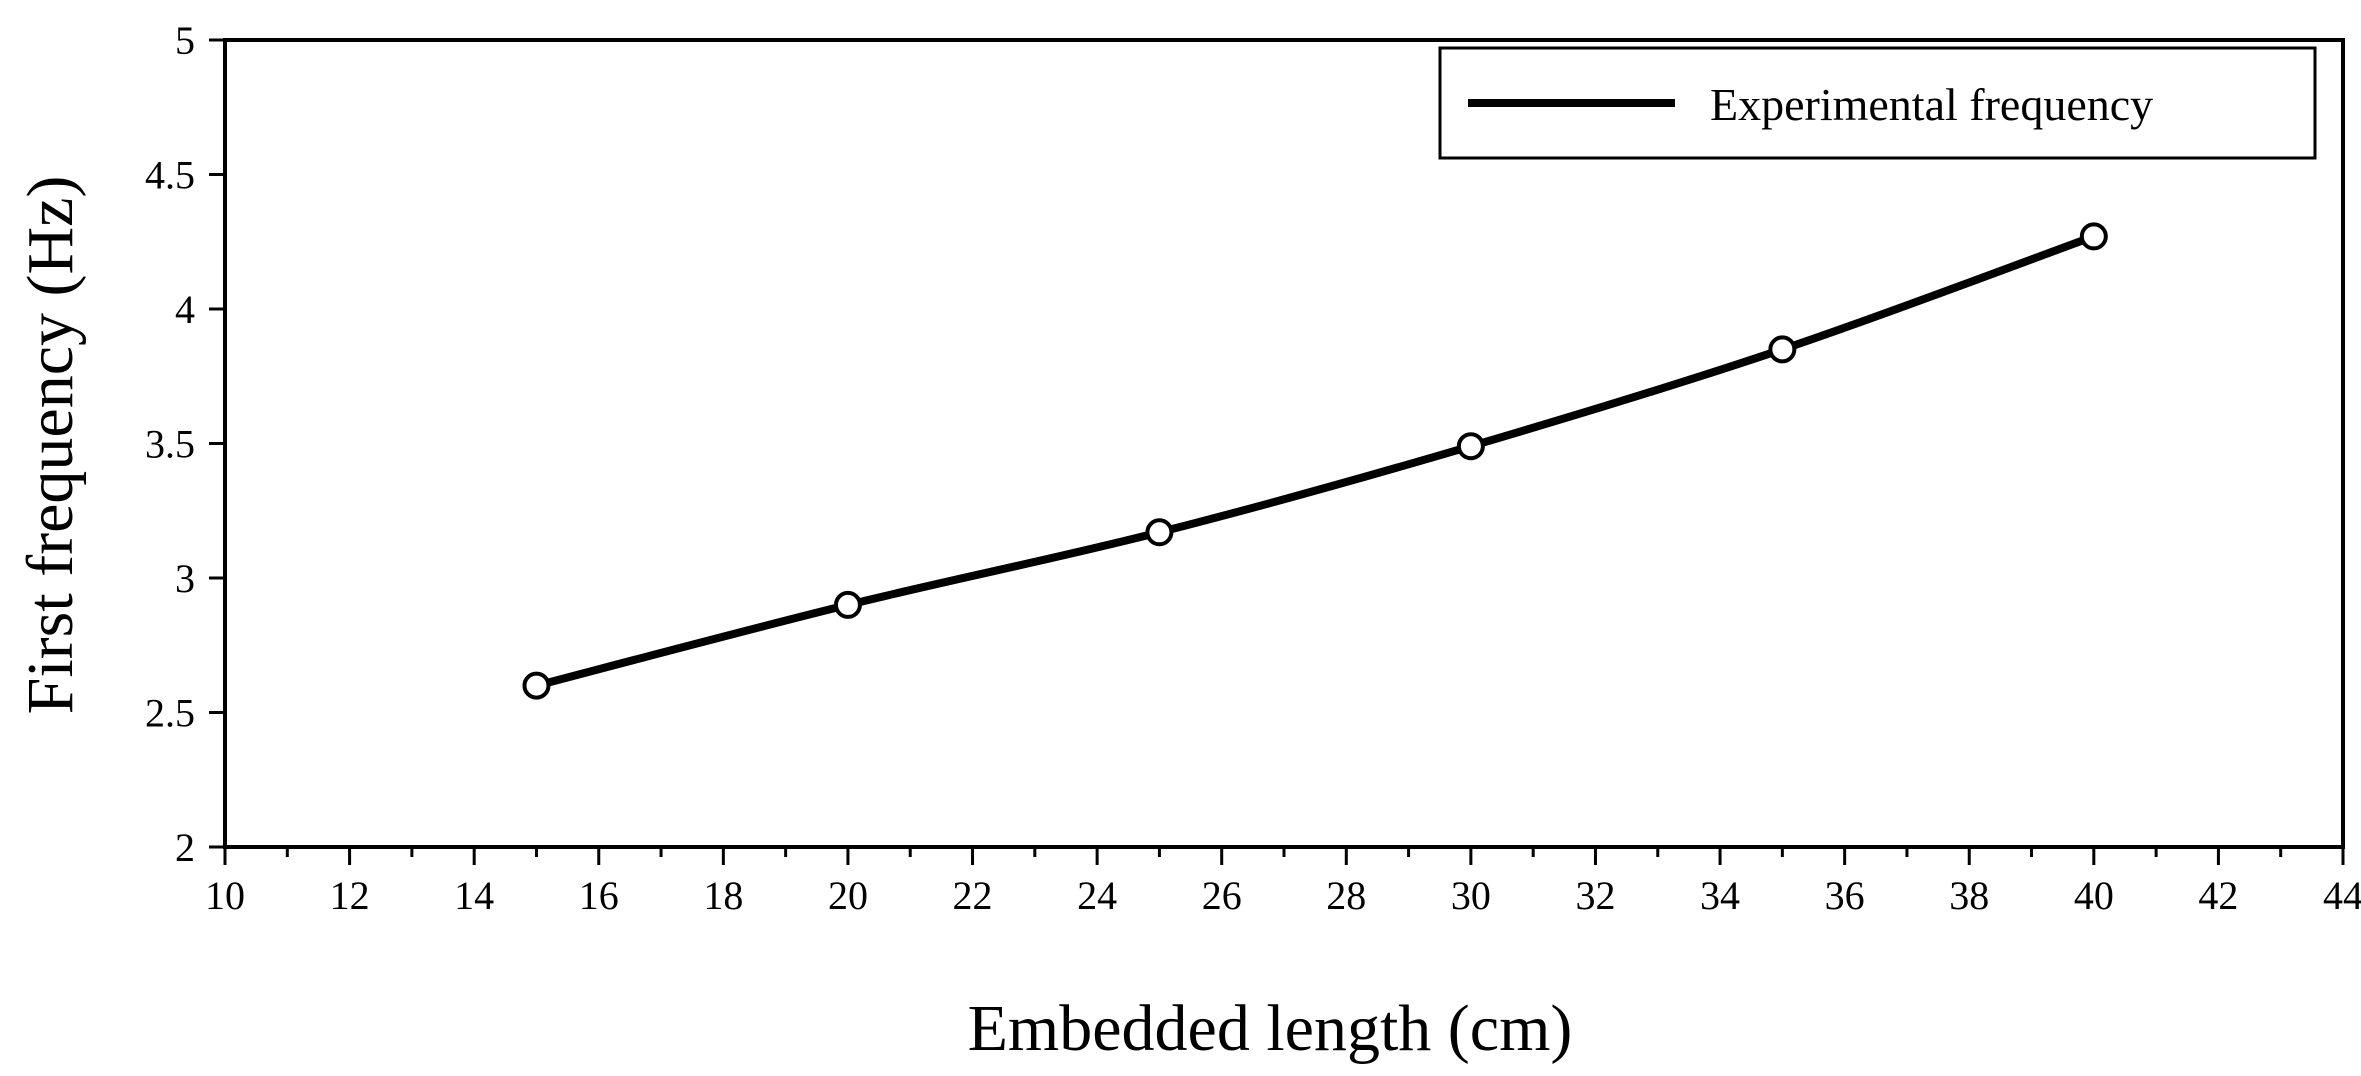  What do you see at coordinates (1931, 104) in the screenshot?
I see `legend-label-experimental-frequency: Experimental frequency` at bounding box center [1931, 104].